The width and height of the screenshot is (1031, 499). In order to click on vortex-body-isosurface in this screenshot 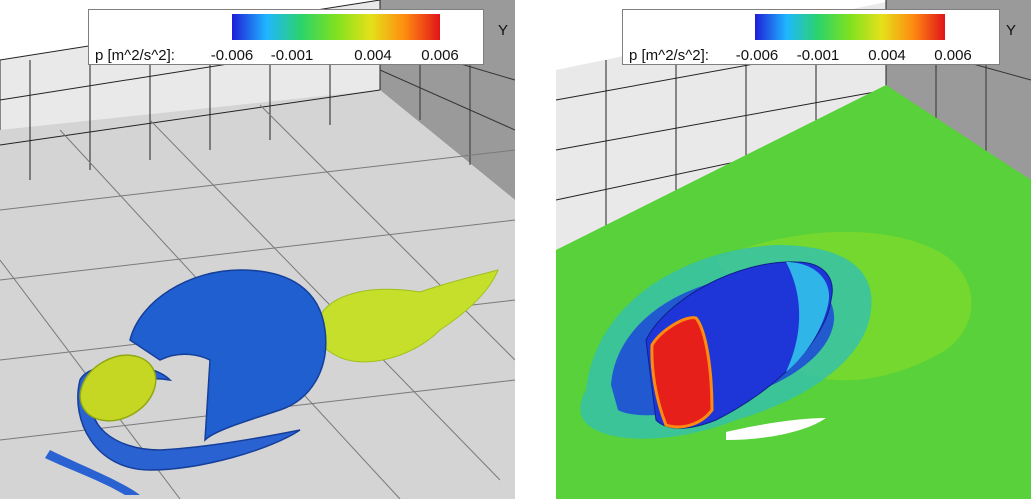, I will do `click(228, 355)`.